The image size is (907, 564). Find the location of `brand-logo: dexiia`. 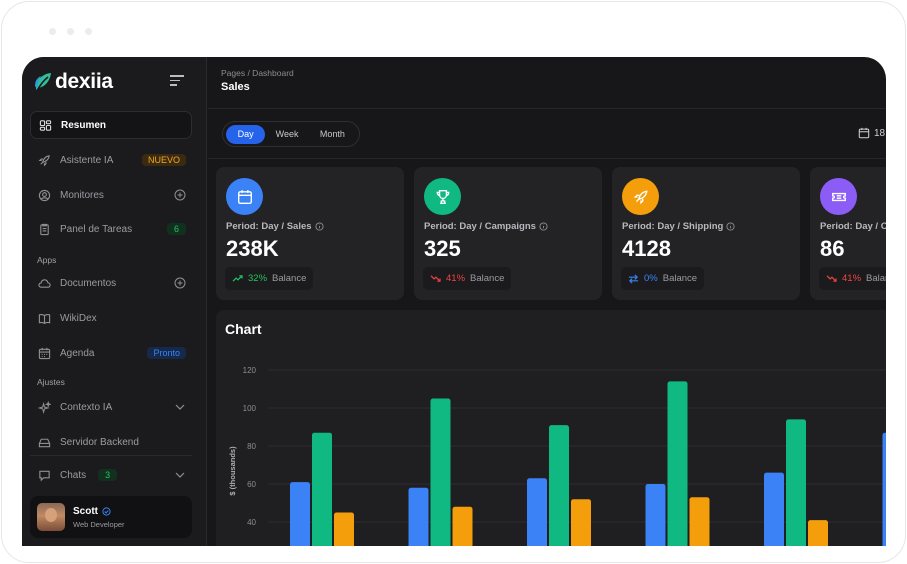

brand-logo: dexiia is located at coordinates (73, 82).